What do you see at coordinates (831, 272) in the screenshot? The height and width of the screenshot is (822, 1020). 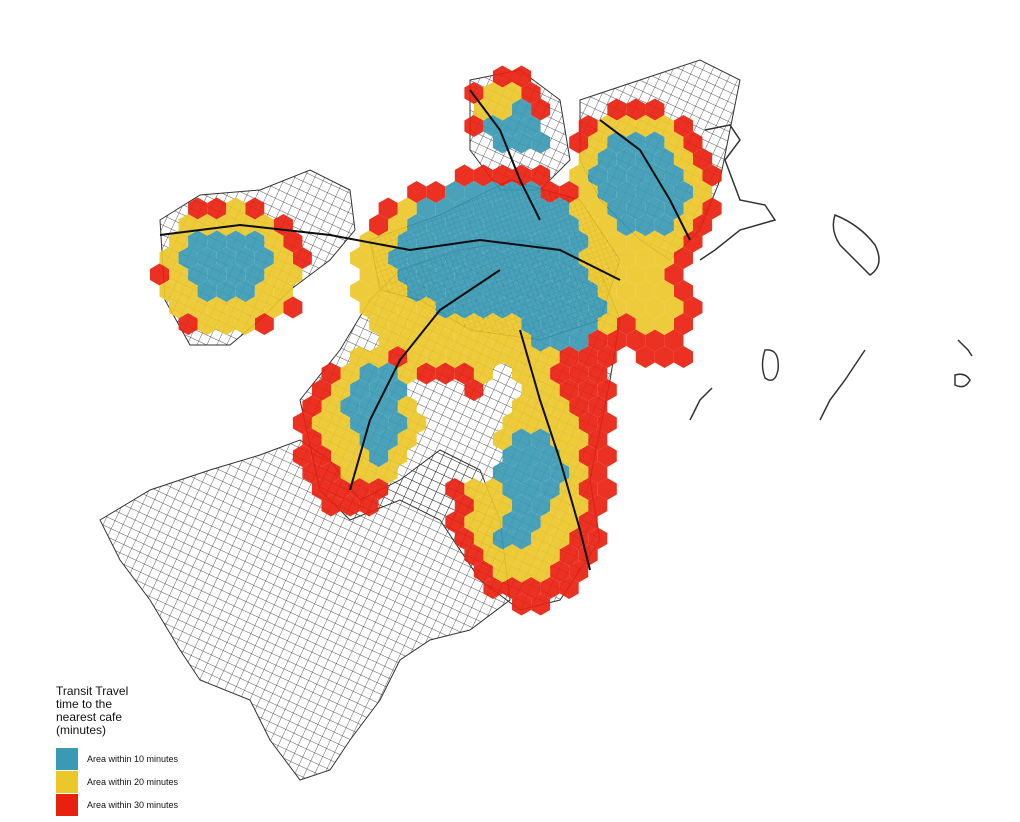 I see `harbor-islands` at bounding box center [831, 272].